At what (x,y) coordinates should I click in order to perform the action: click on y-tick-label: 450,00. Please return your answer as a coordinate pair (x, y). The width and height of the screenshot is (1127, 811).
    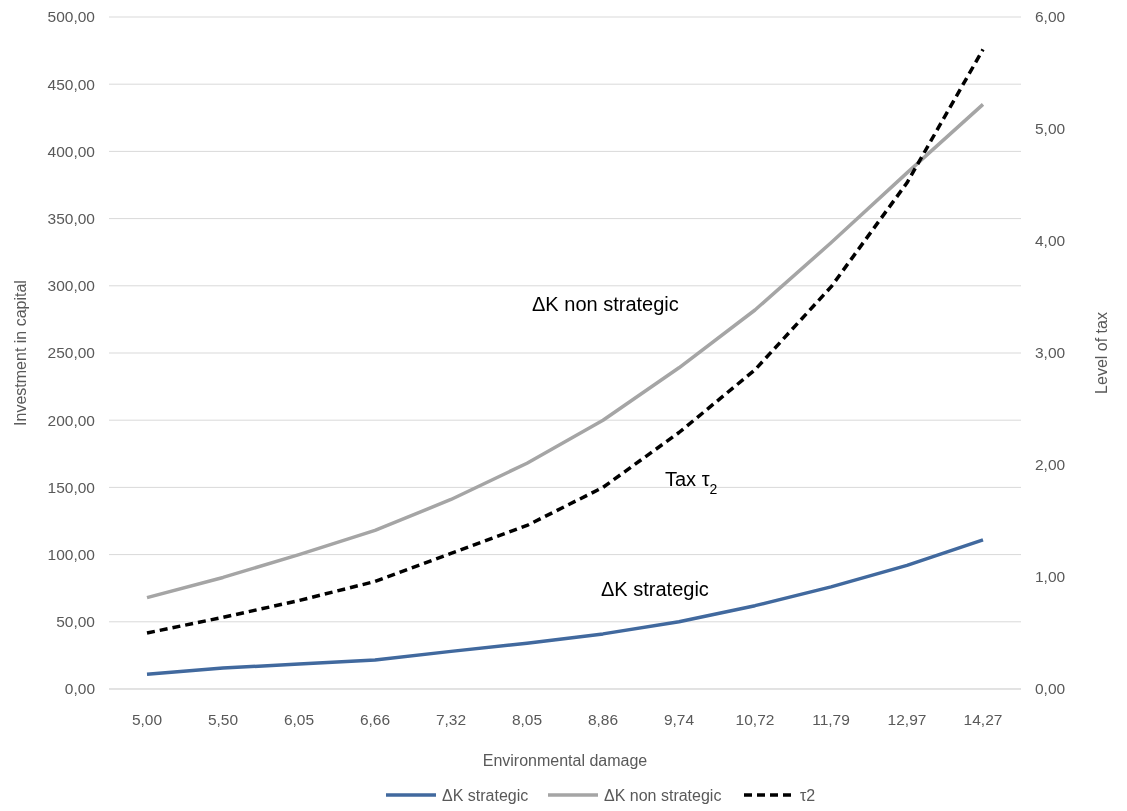
    Looking at the image, I should click on (71, 84).